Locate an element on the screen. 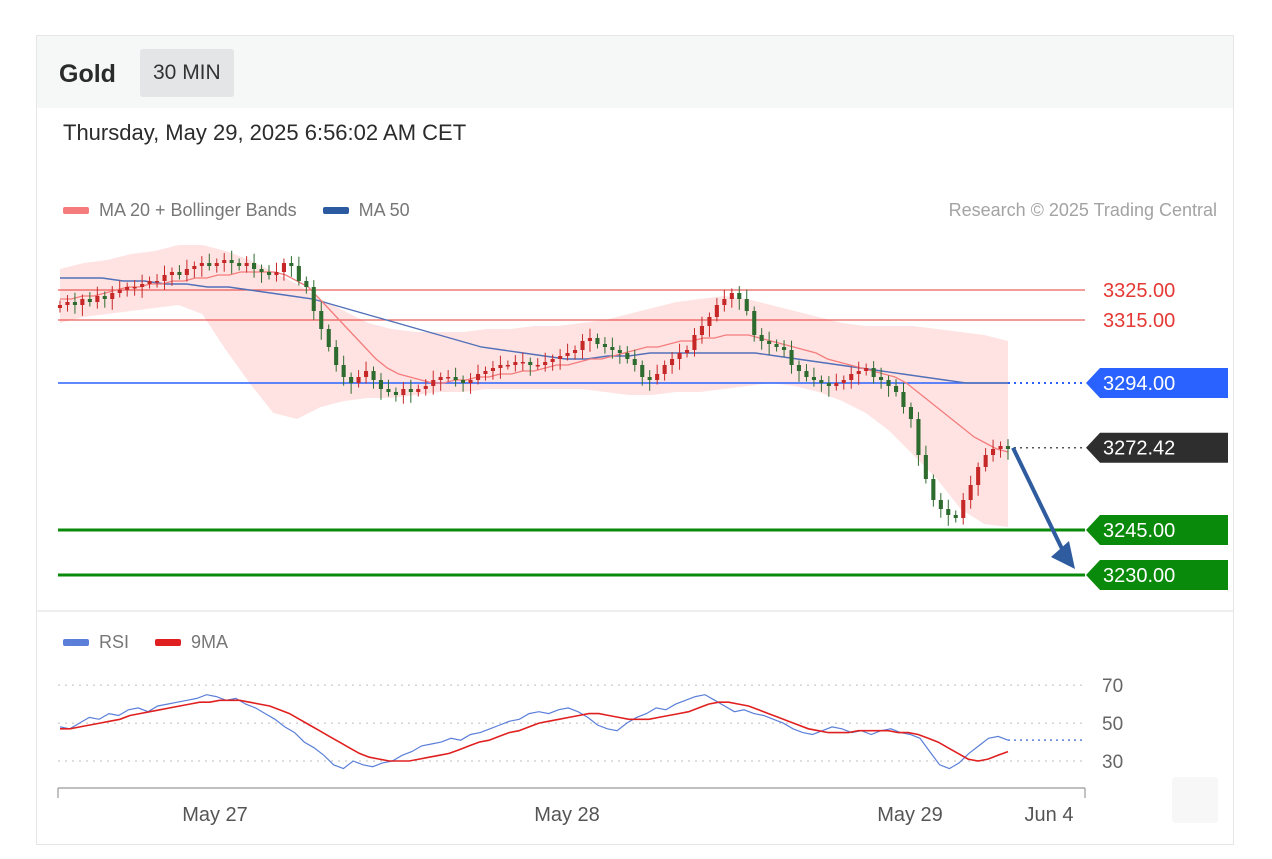 The height and width of the screenshot is (859, 1272). support-level-tag: 3230.00 is located at coordinates (1157, 575).